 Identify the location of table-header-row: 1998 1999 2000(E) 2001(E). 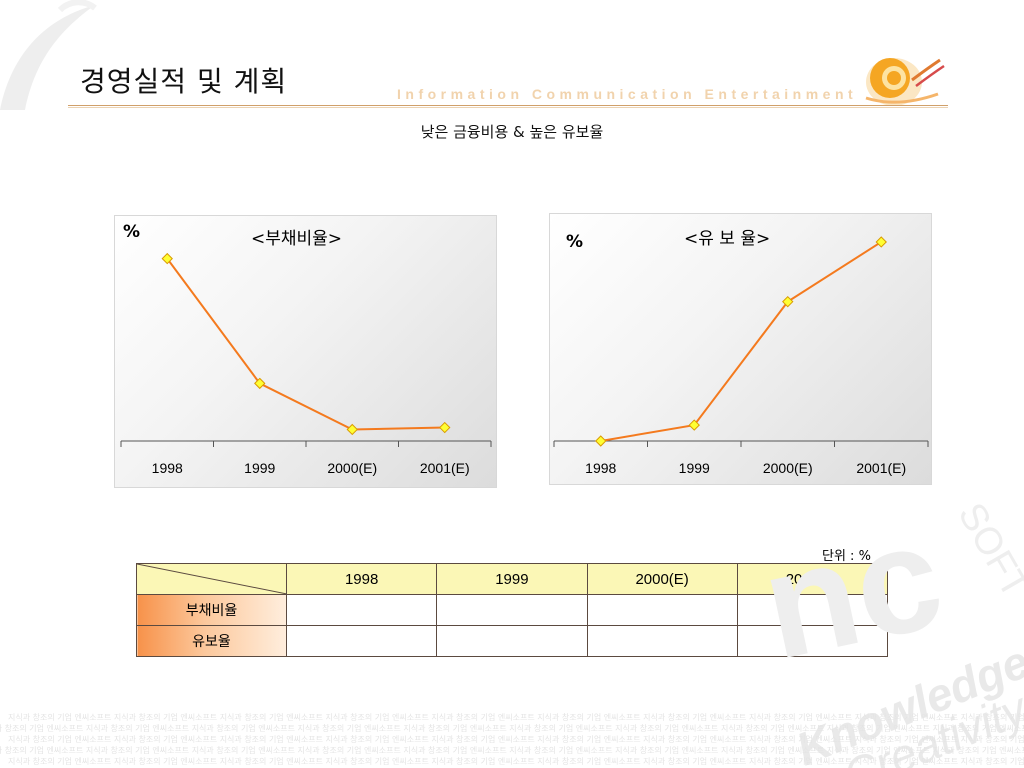
(512, 579).